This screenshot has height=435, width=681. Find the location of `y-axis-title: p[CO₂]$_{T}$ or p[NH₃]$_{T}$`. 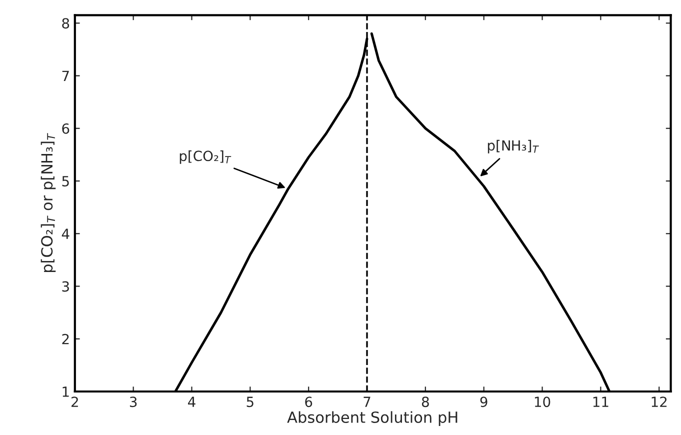

y-axis-title: p[CO₂]$_{T}$ or p[NH₃]$_{T}$ is located at coordinates (48, 202).